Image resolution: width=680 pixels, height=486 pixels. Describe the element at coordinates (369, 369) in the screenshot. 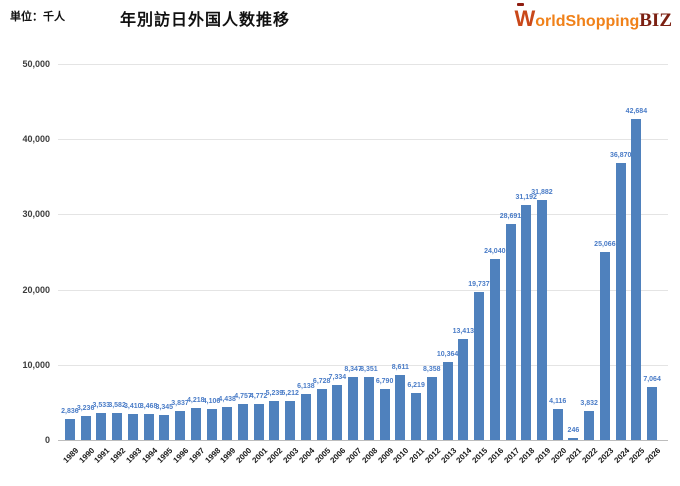

I see `bar-value-label: 8,351` at that location.